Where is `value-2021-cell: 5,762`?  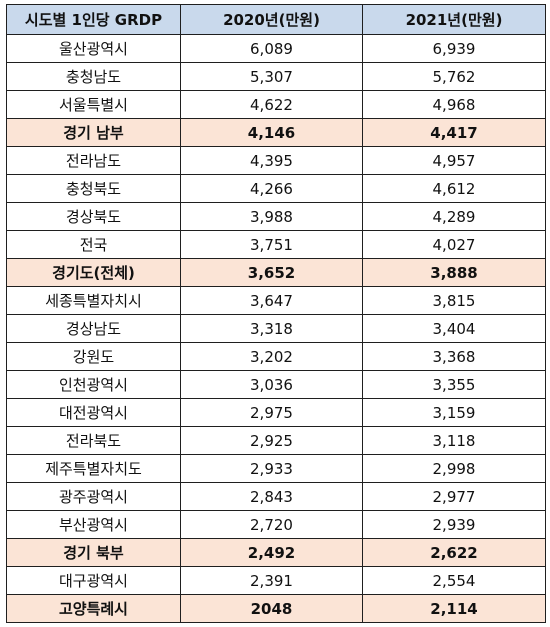 value-2021-cell: 5,762 is located at coordinates (454, 76).